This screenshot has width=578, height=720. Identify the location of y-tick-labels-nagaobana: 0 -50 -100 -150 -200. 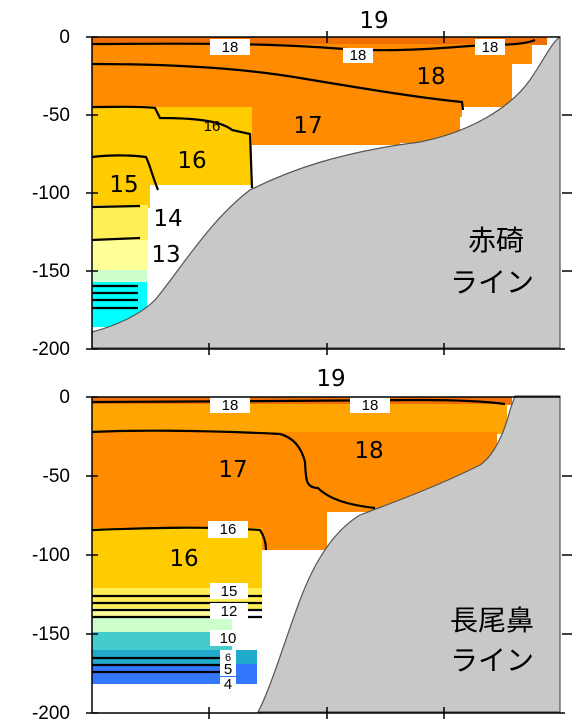
(51, 553).